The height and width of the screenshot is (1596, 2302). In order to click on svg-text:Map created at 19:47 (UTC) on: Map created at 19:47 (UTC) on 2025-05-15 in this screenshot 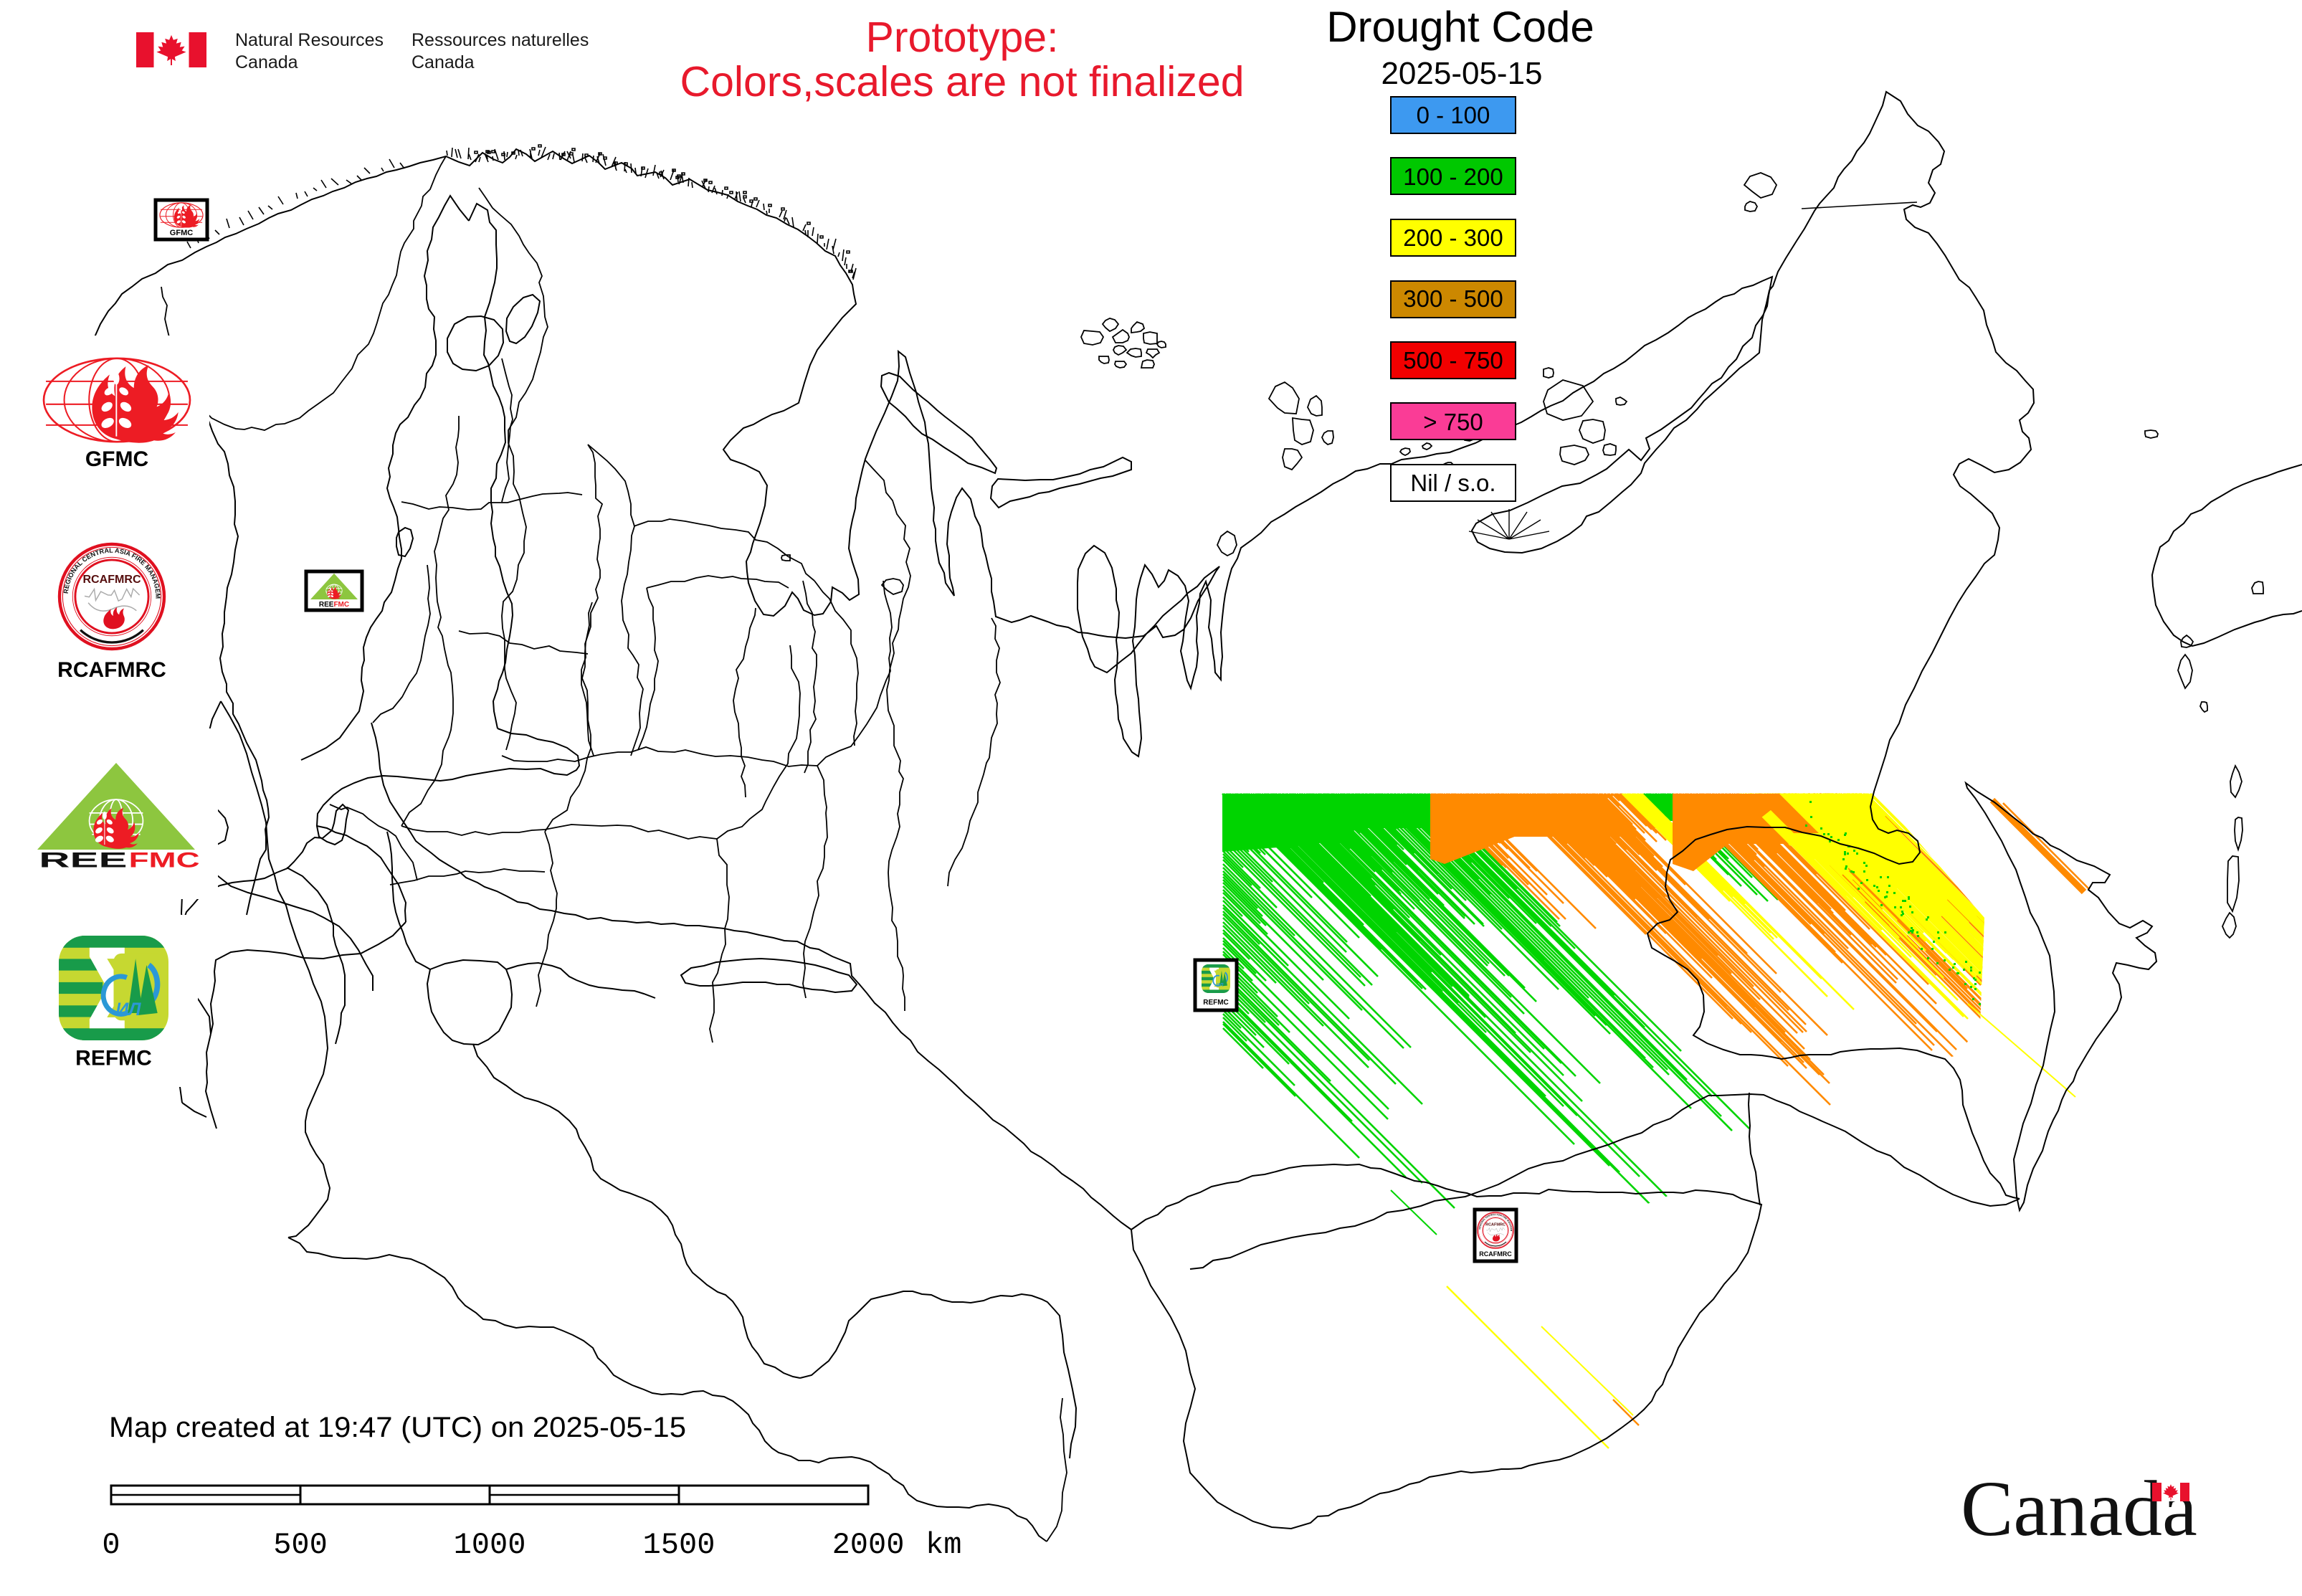, I will do `click(397, 1427)`.